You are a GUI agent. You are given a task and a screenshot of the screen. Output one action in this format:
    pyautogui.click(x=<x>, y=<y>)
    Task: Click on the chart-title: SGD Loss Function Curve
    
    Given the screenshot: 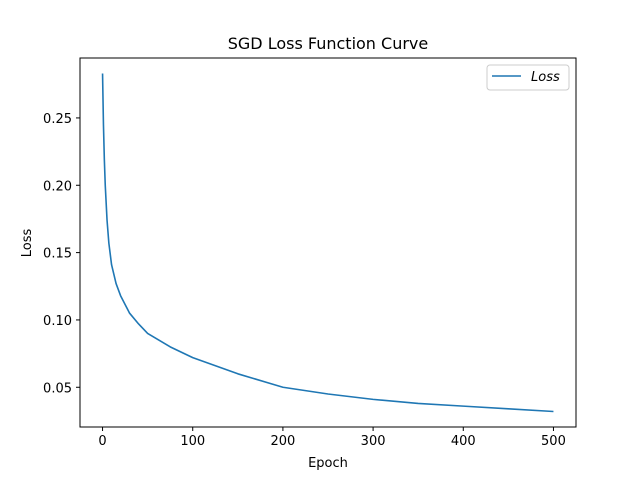 What is the action you would take?
    pyautogui.click(x=328, y=43)
    